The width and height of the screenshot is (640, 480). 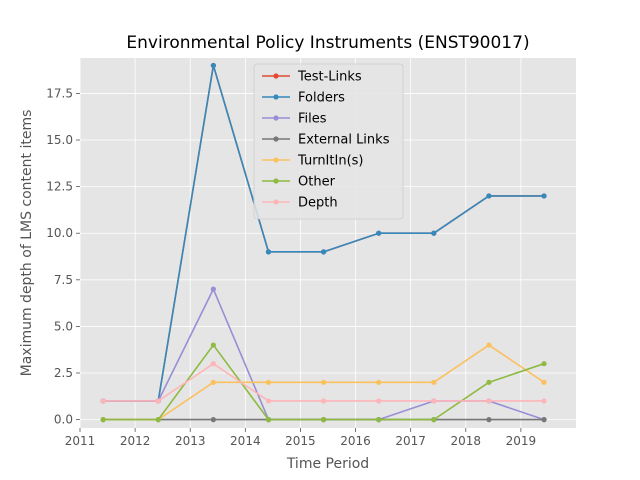 What do you see at coordinates (27, 243) in the screenshot?
I see `y-axis-label: Maximum depth of LMS content items` at bounding box center [27, 243].